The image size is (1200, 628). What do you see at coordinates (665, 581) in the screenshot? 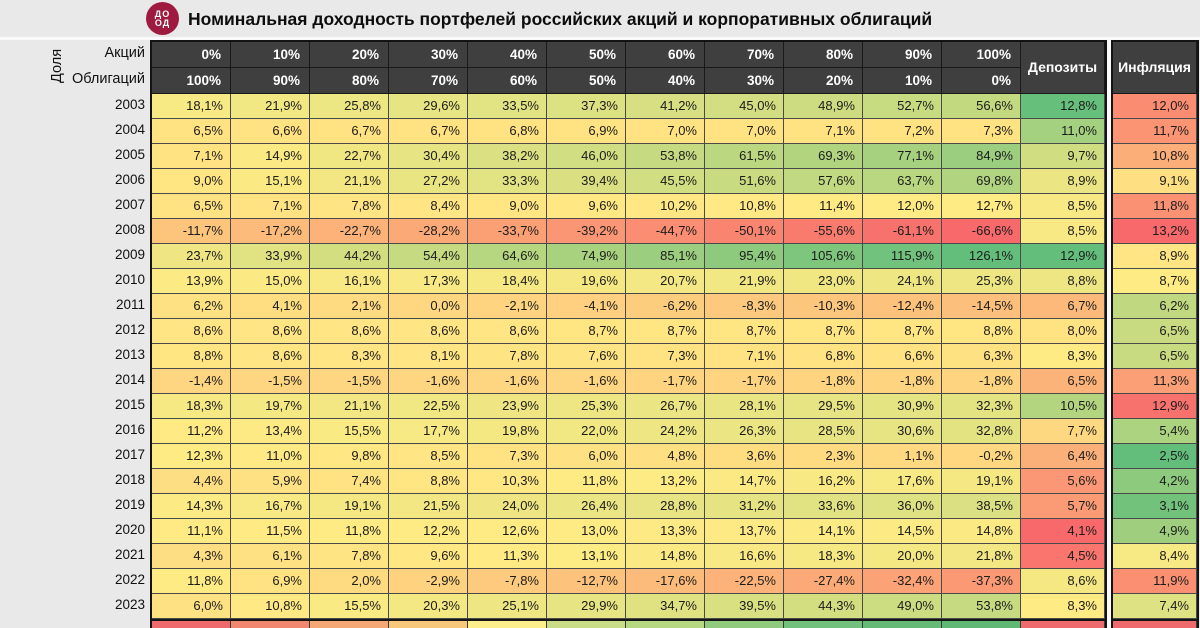
I see `return-cell: -17,6%` at bounding box center [665, 581].